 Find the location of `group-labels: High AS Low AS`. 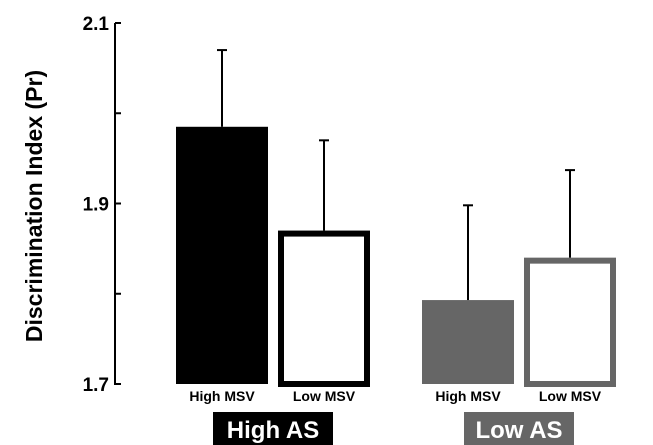

group-labels: High AS Low AS is located at coordinates (393, 428).